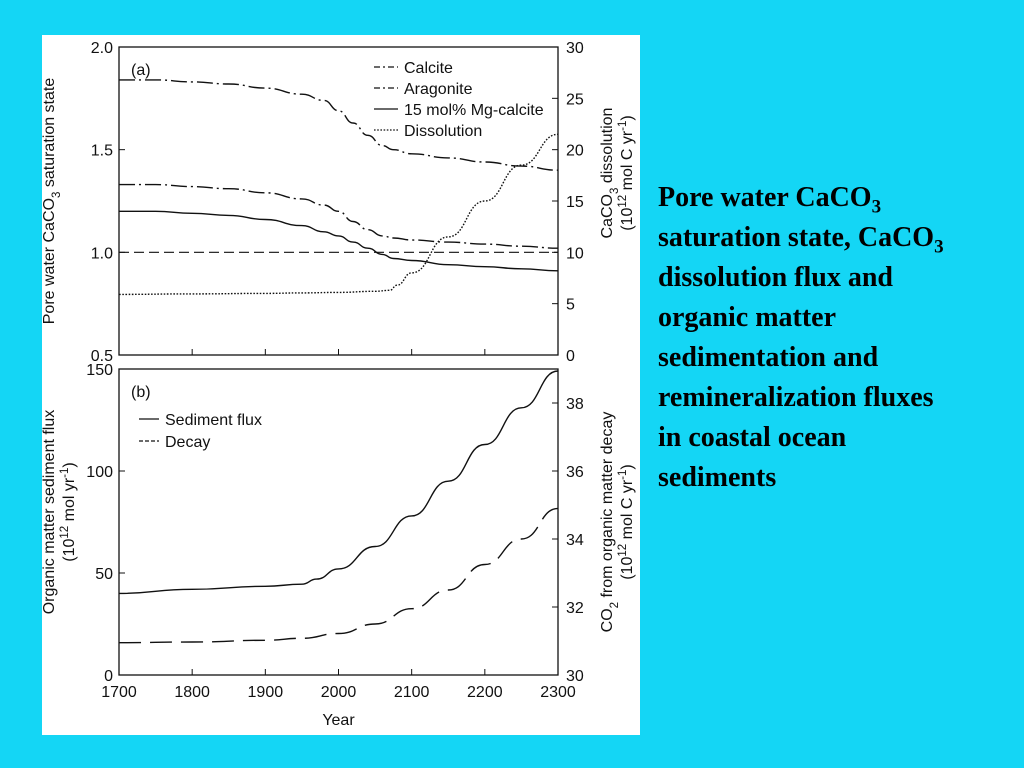 The image size is (1024, 768). What do you see at coordinates (768, 357) in the screenshot?
I see `caption-line-5: sedimentation and` at bounding box center [768, 357].